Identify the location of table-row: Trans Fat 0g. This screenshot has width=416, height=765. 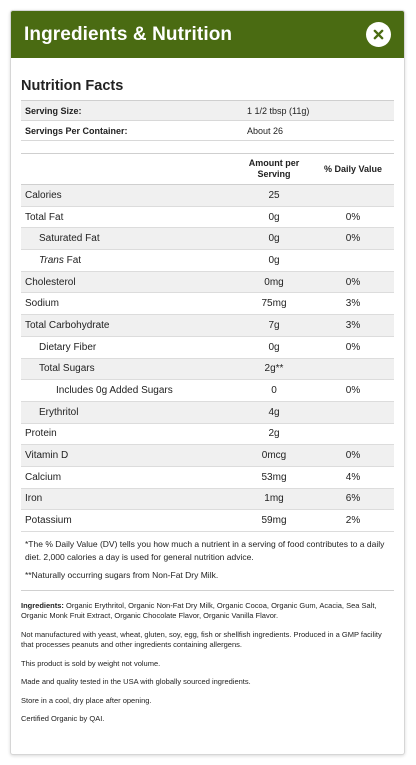
(207, 260).